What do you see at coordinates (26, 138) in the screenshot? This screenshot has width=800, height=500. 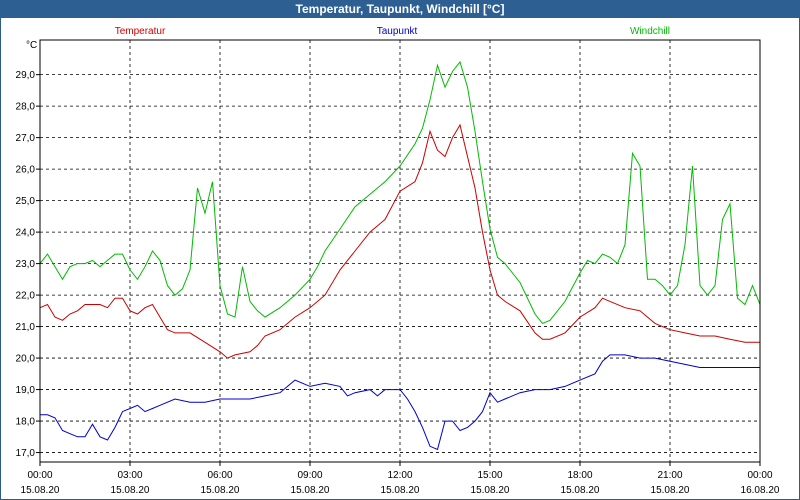 I see `y-tick-label: 27,0` at bounding box center [26, 138].